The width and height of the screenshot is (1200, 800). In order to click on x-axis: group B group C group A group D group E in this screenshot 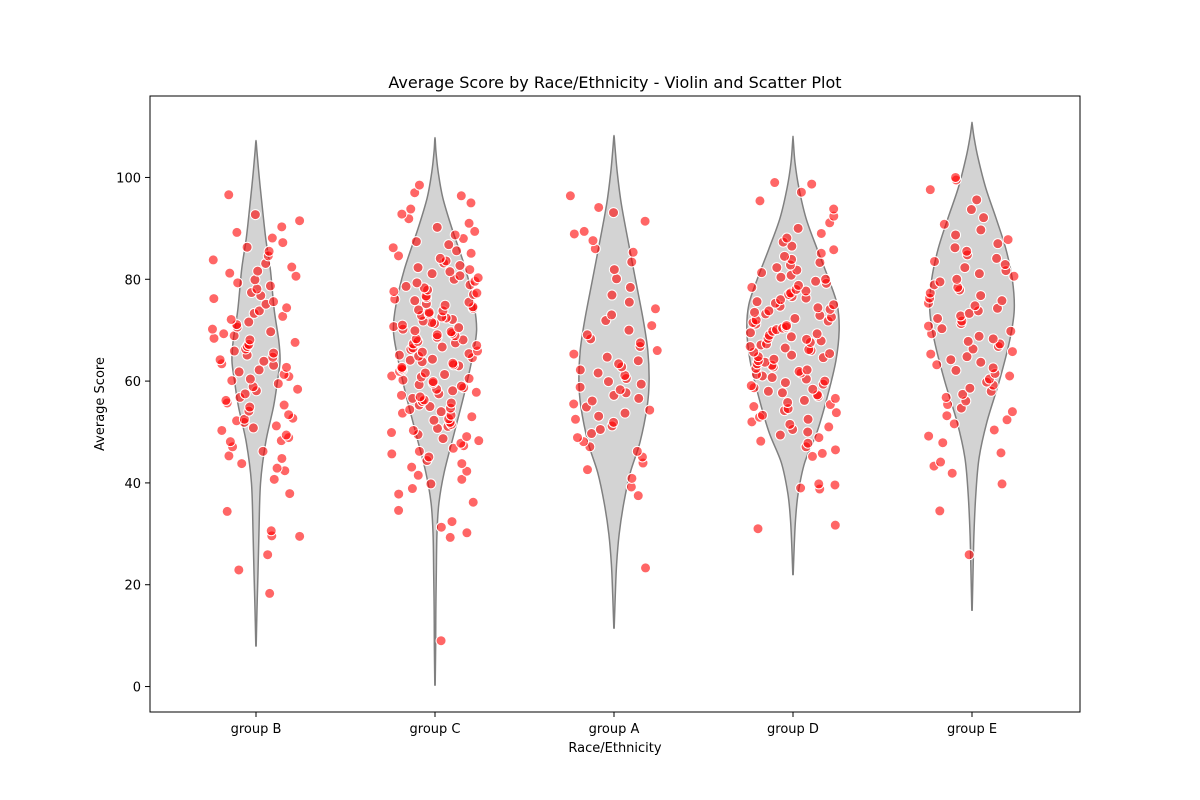, I will do `click(614, 724)`.